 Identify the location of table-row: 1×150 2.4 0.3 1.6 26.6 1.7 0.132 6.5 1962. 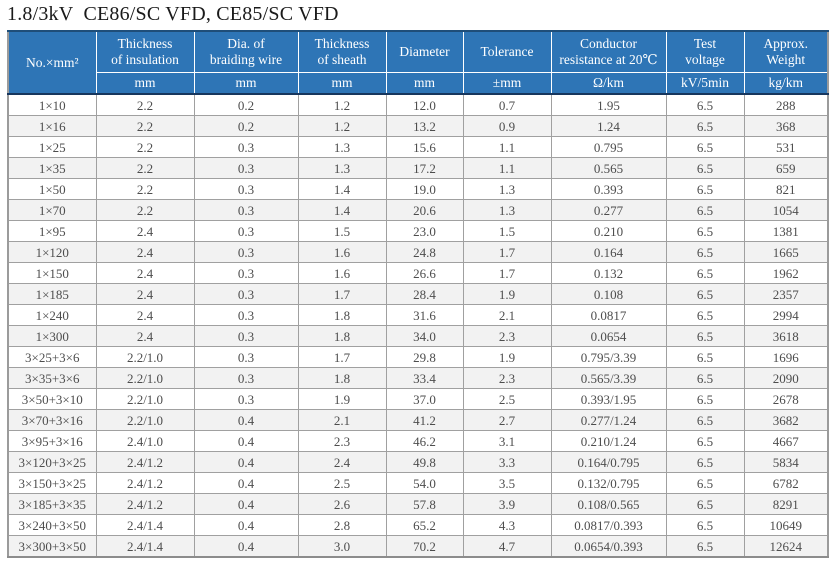
(418, 273).